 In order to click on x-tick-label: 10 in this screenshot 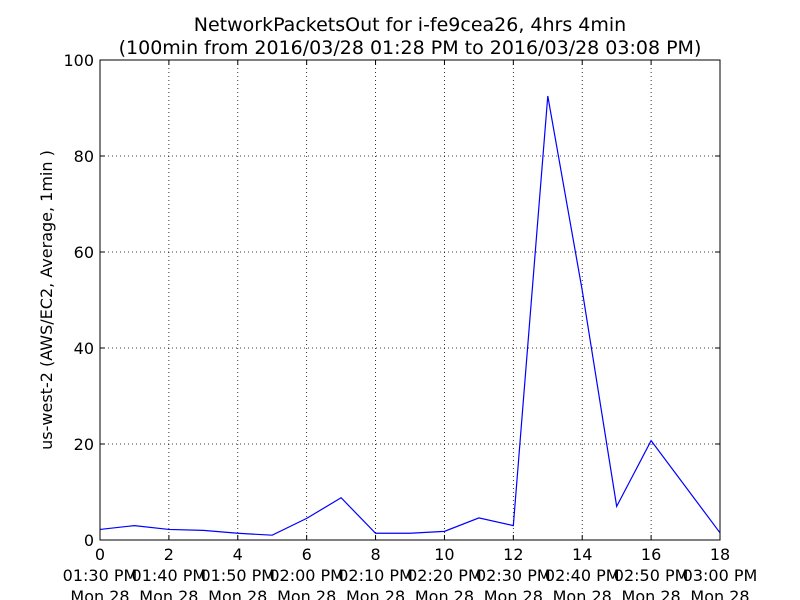, I will do `click(444, 554)`.